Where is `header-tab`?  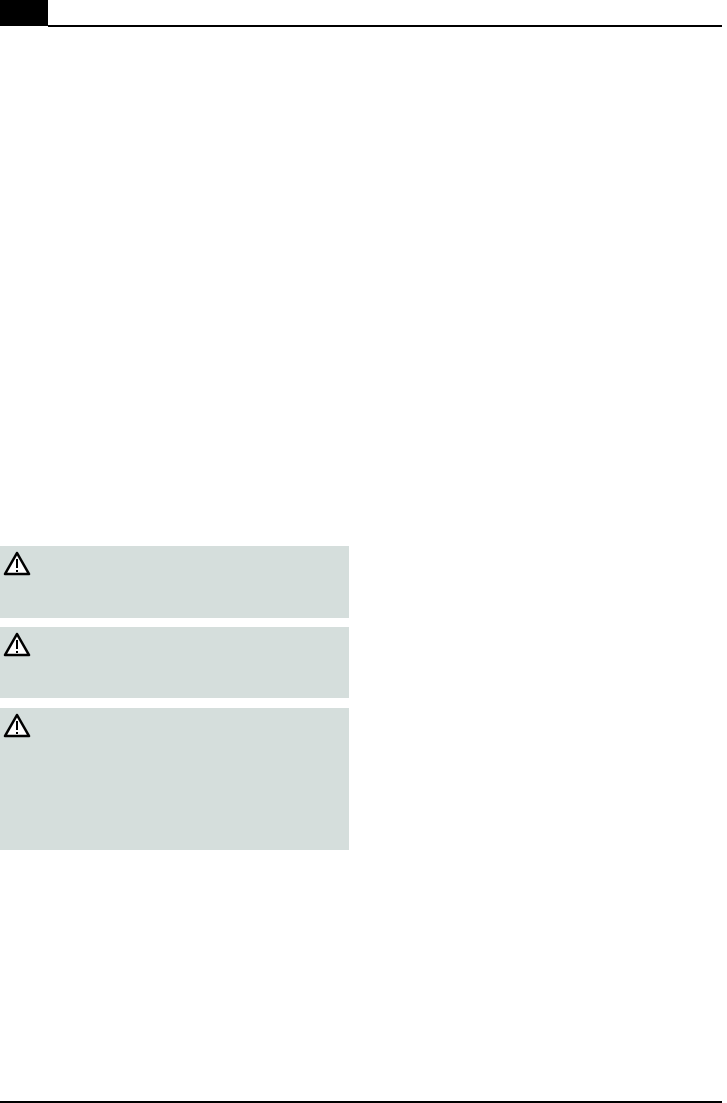 header-tab is located at coordinates (24, 13).